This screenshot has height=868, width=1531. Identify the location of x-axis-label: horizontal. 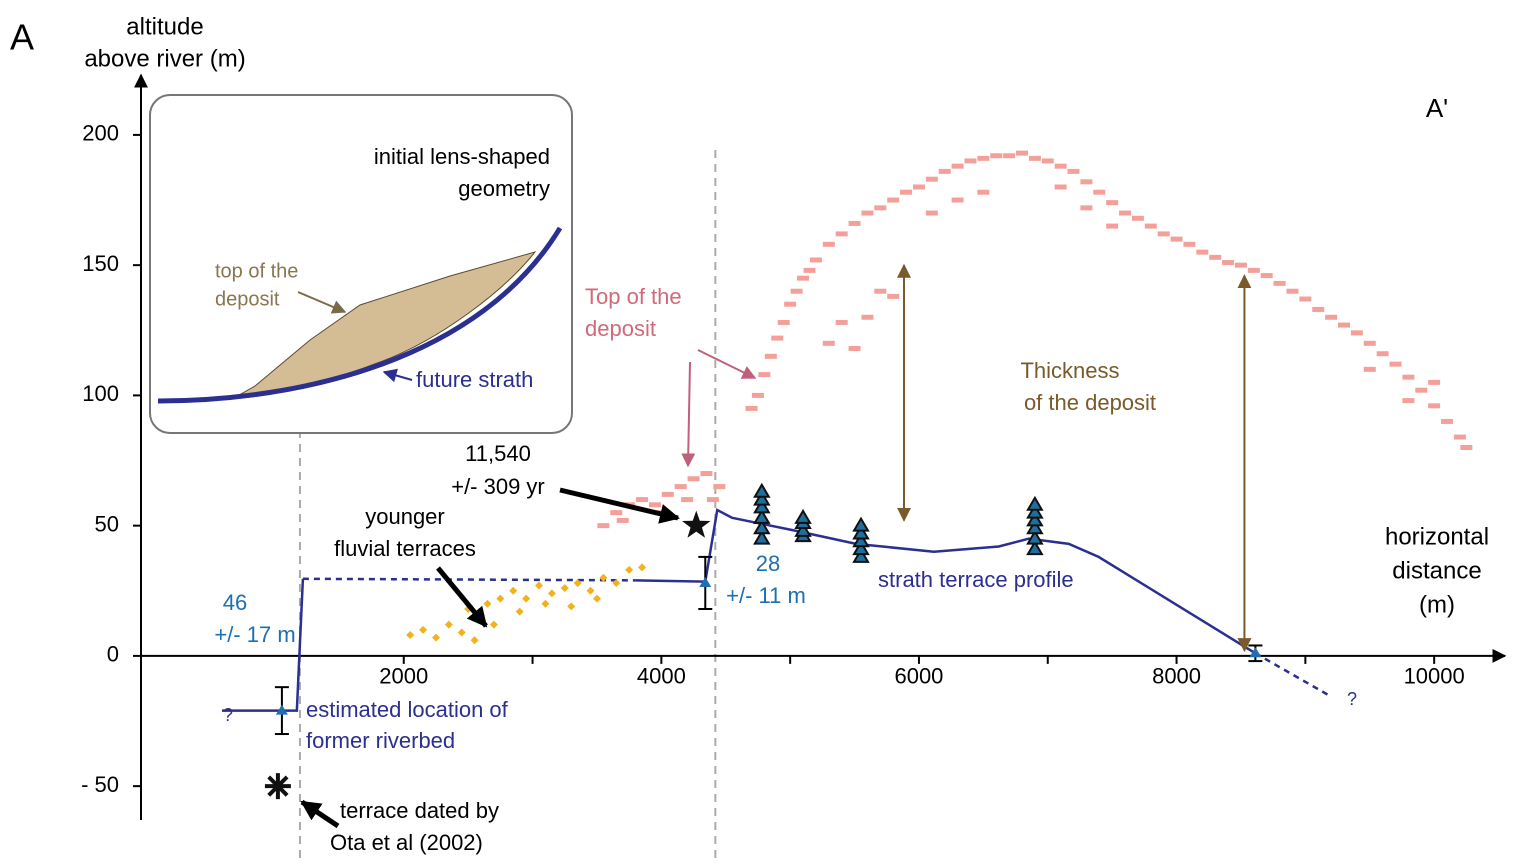
(1437, 536).